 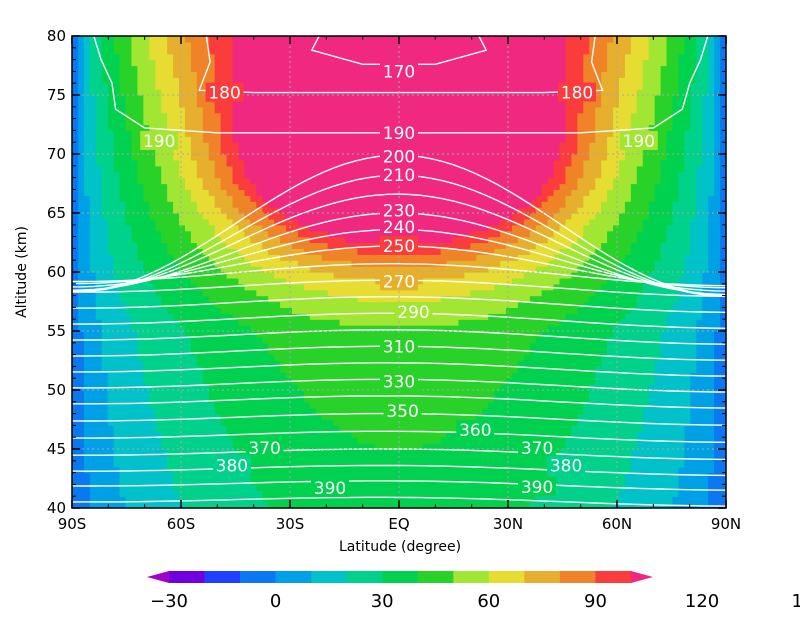 I want to click on contour-label-group: 290, so click(x=413, y=312).